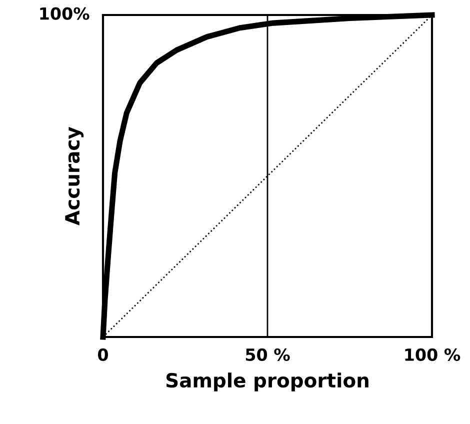 The image size is (470, 424). Describe the element at coordinates (74, 176) in the screenshot. I see `y-axis-title: Accuracy` at that location.